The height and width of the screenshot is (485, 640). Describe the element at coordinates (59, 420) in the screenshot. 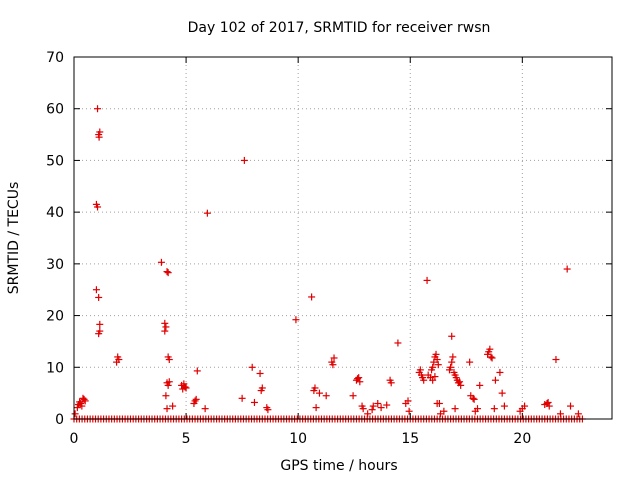

I see `y-tick-label: 0` at that location.